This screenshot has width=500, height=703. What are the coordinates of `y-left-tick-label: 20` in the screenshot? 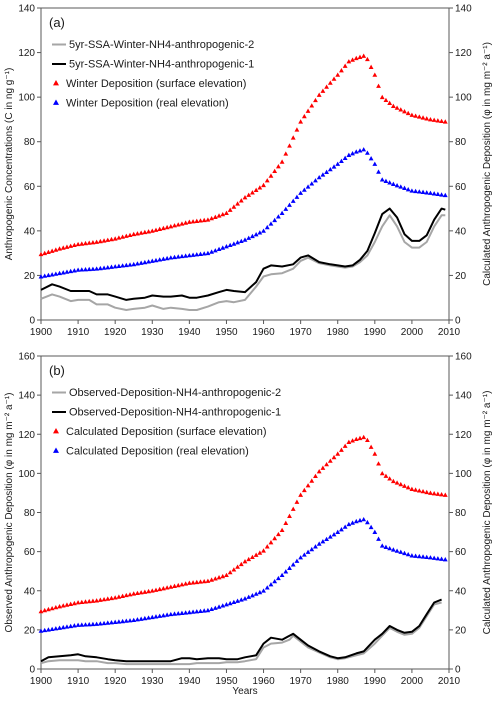 It's located at (30, 276).